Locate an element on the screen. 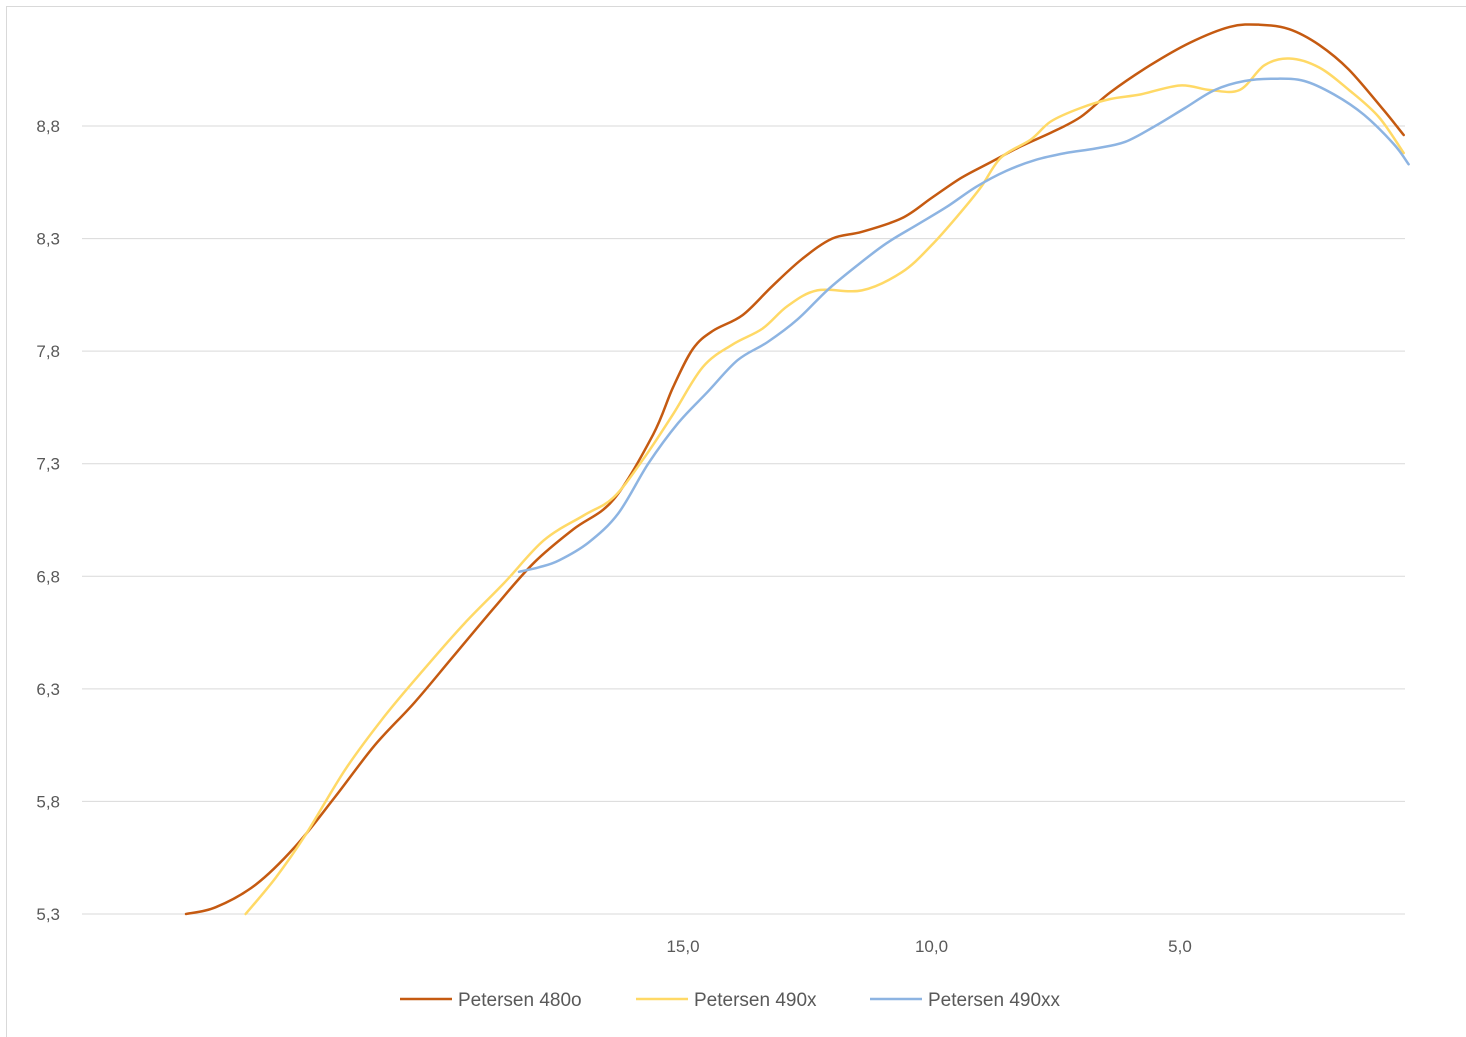  y-tick-label: 7,3 is located at coordinates (48, 464).